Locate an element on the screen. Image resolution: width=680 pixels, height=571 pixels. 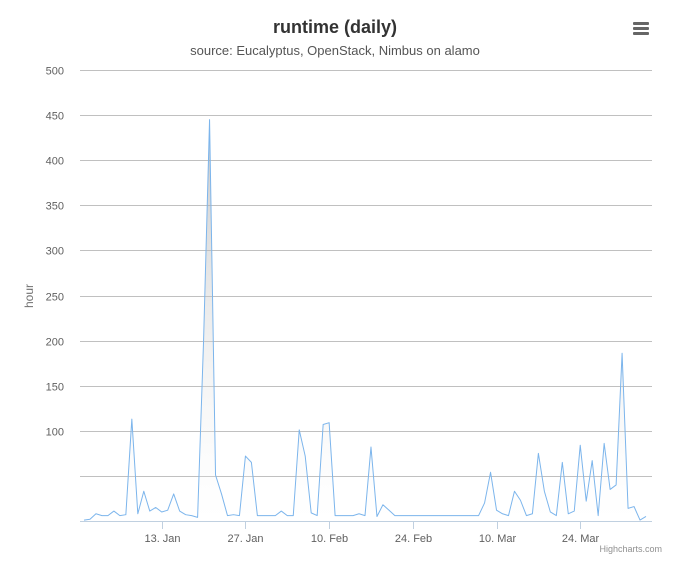
x-tick-label: 24. Mar is located at coordinates (581, 539).